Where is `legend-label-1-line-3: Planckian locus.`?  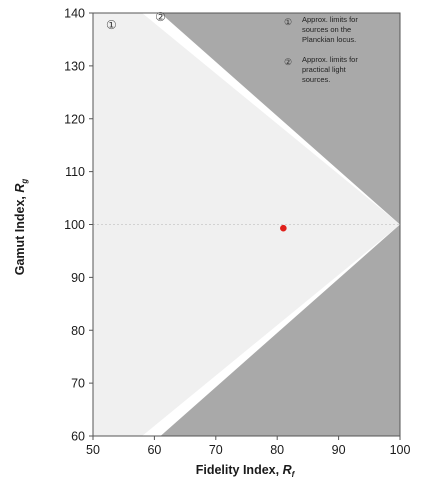
legend-label-1-line-3: Planckian locus. is located at coordinates (329, 39).